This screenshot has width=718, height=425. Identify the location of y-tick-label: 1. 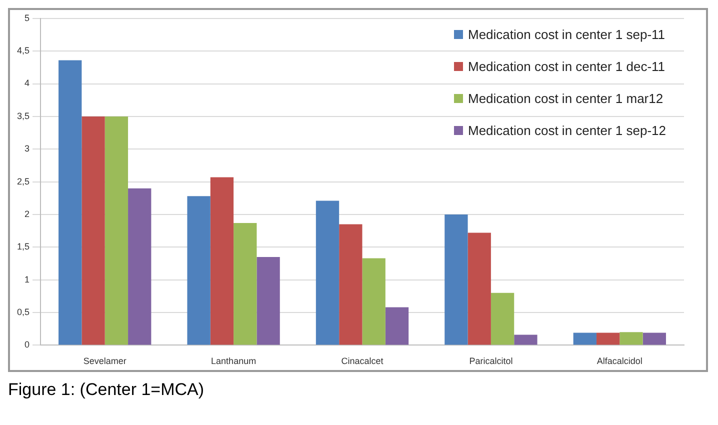
(27, 279).